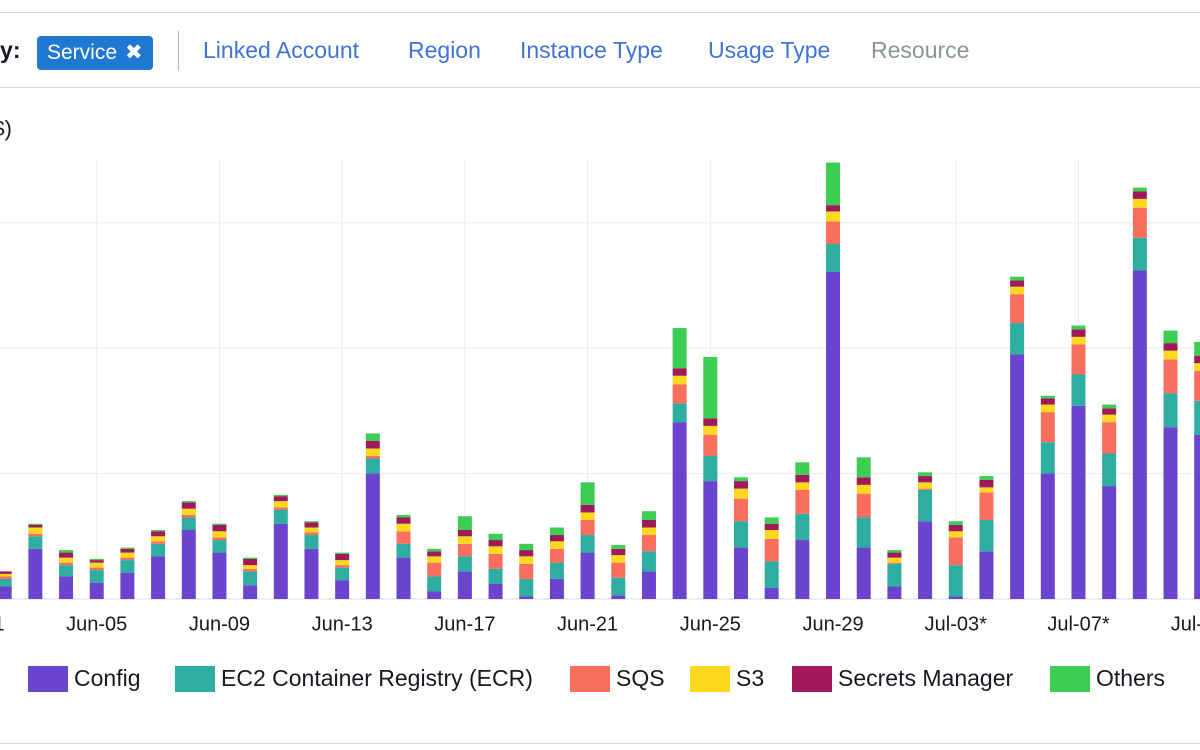 This screenshot has height=750, width=1200. Describe the element at coordinates (95, 53) in the screenshot. I see `selected-chip: Service ✖` at that location.